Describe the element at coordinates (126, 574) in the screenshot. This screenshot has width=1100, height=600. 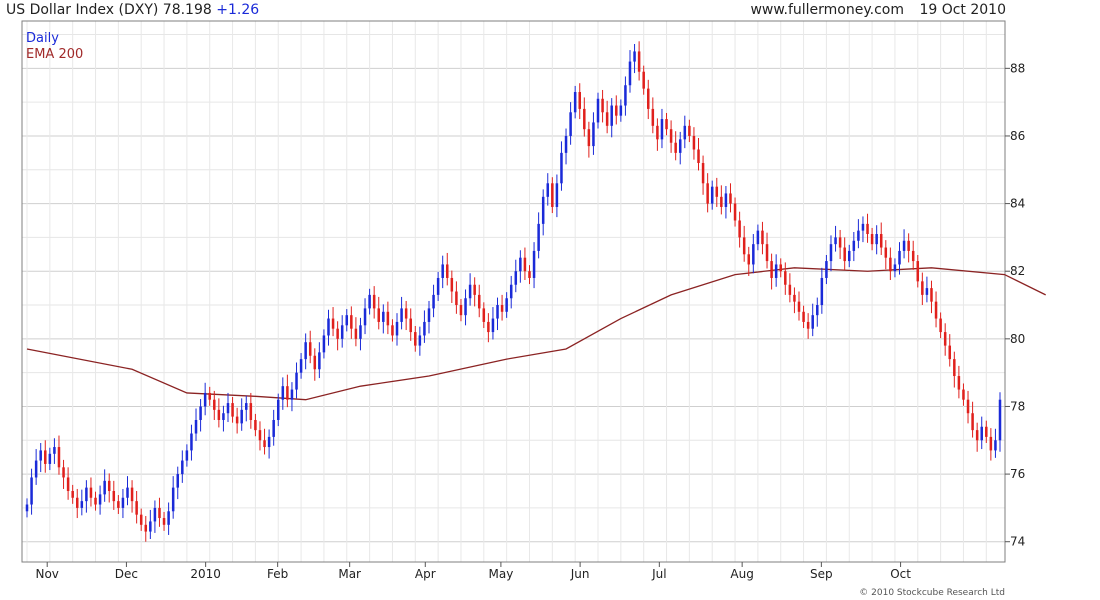
I see `x-tick-label: Dec` at that location.